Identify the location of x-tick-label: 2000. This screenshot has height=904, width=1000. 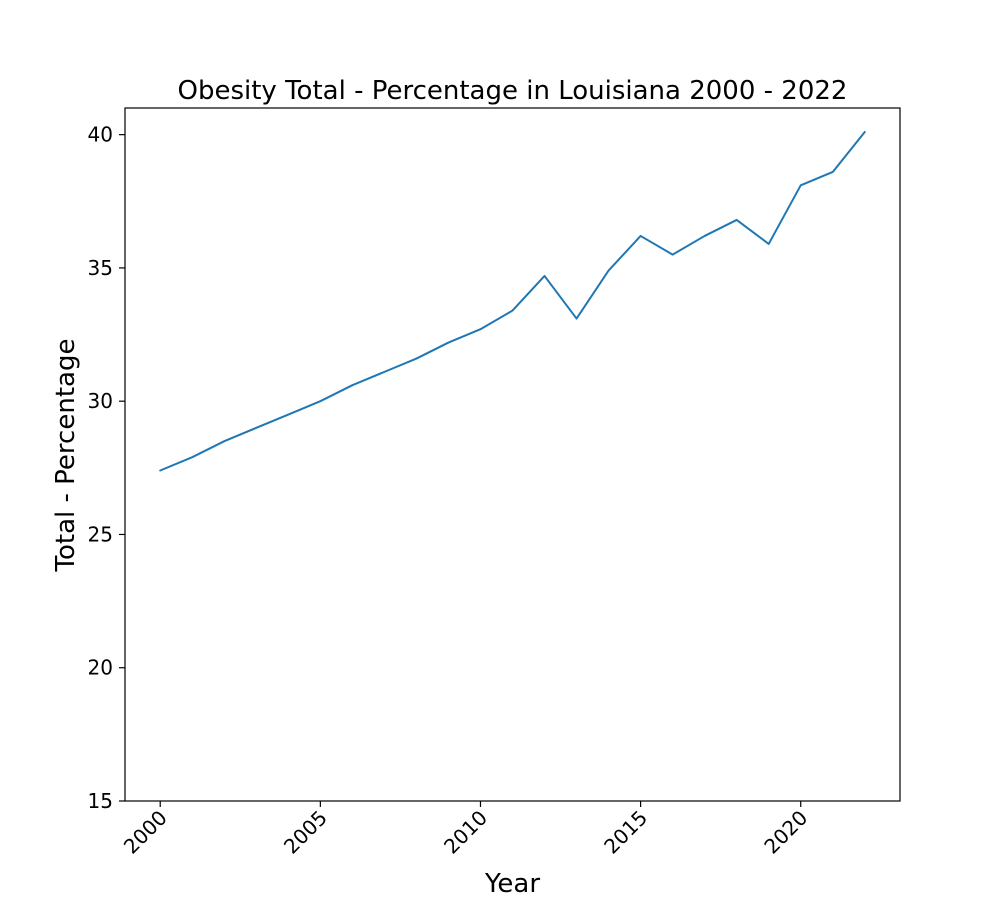
(145, 832).